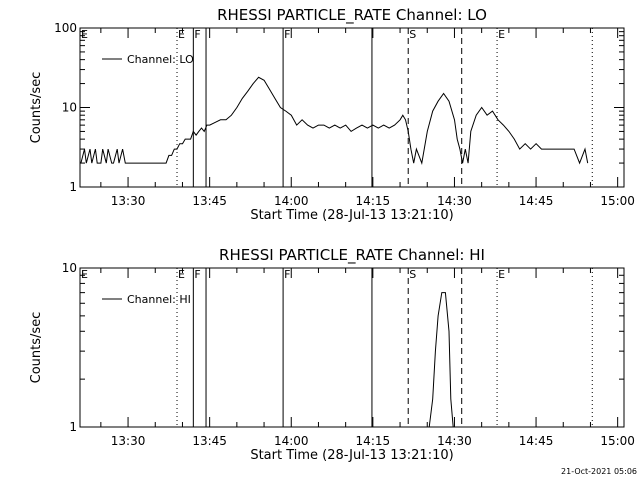 The image size is (640, 484). Describe the element at coordinates (599, 471) in the screenshot. I see `footer-timestamp: 21-Oct-2021 05:06` at that location.